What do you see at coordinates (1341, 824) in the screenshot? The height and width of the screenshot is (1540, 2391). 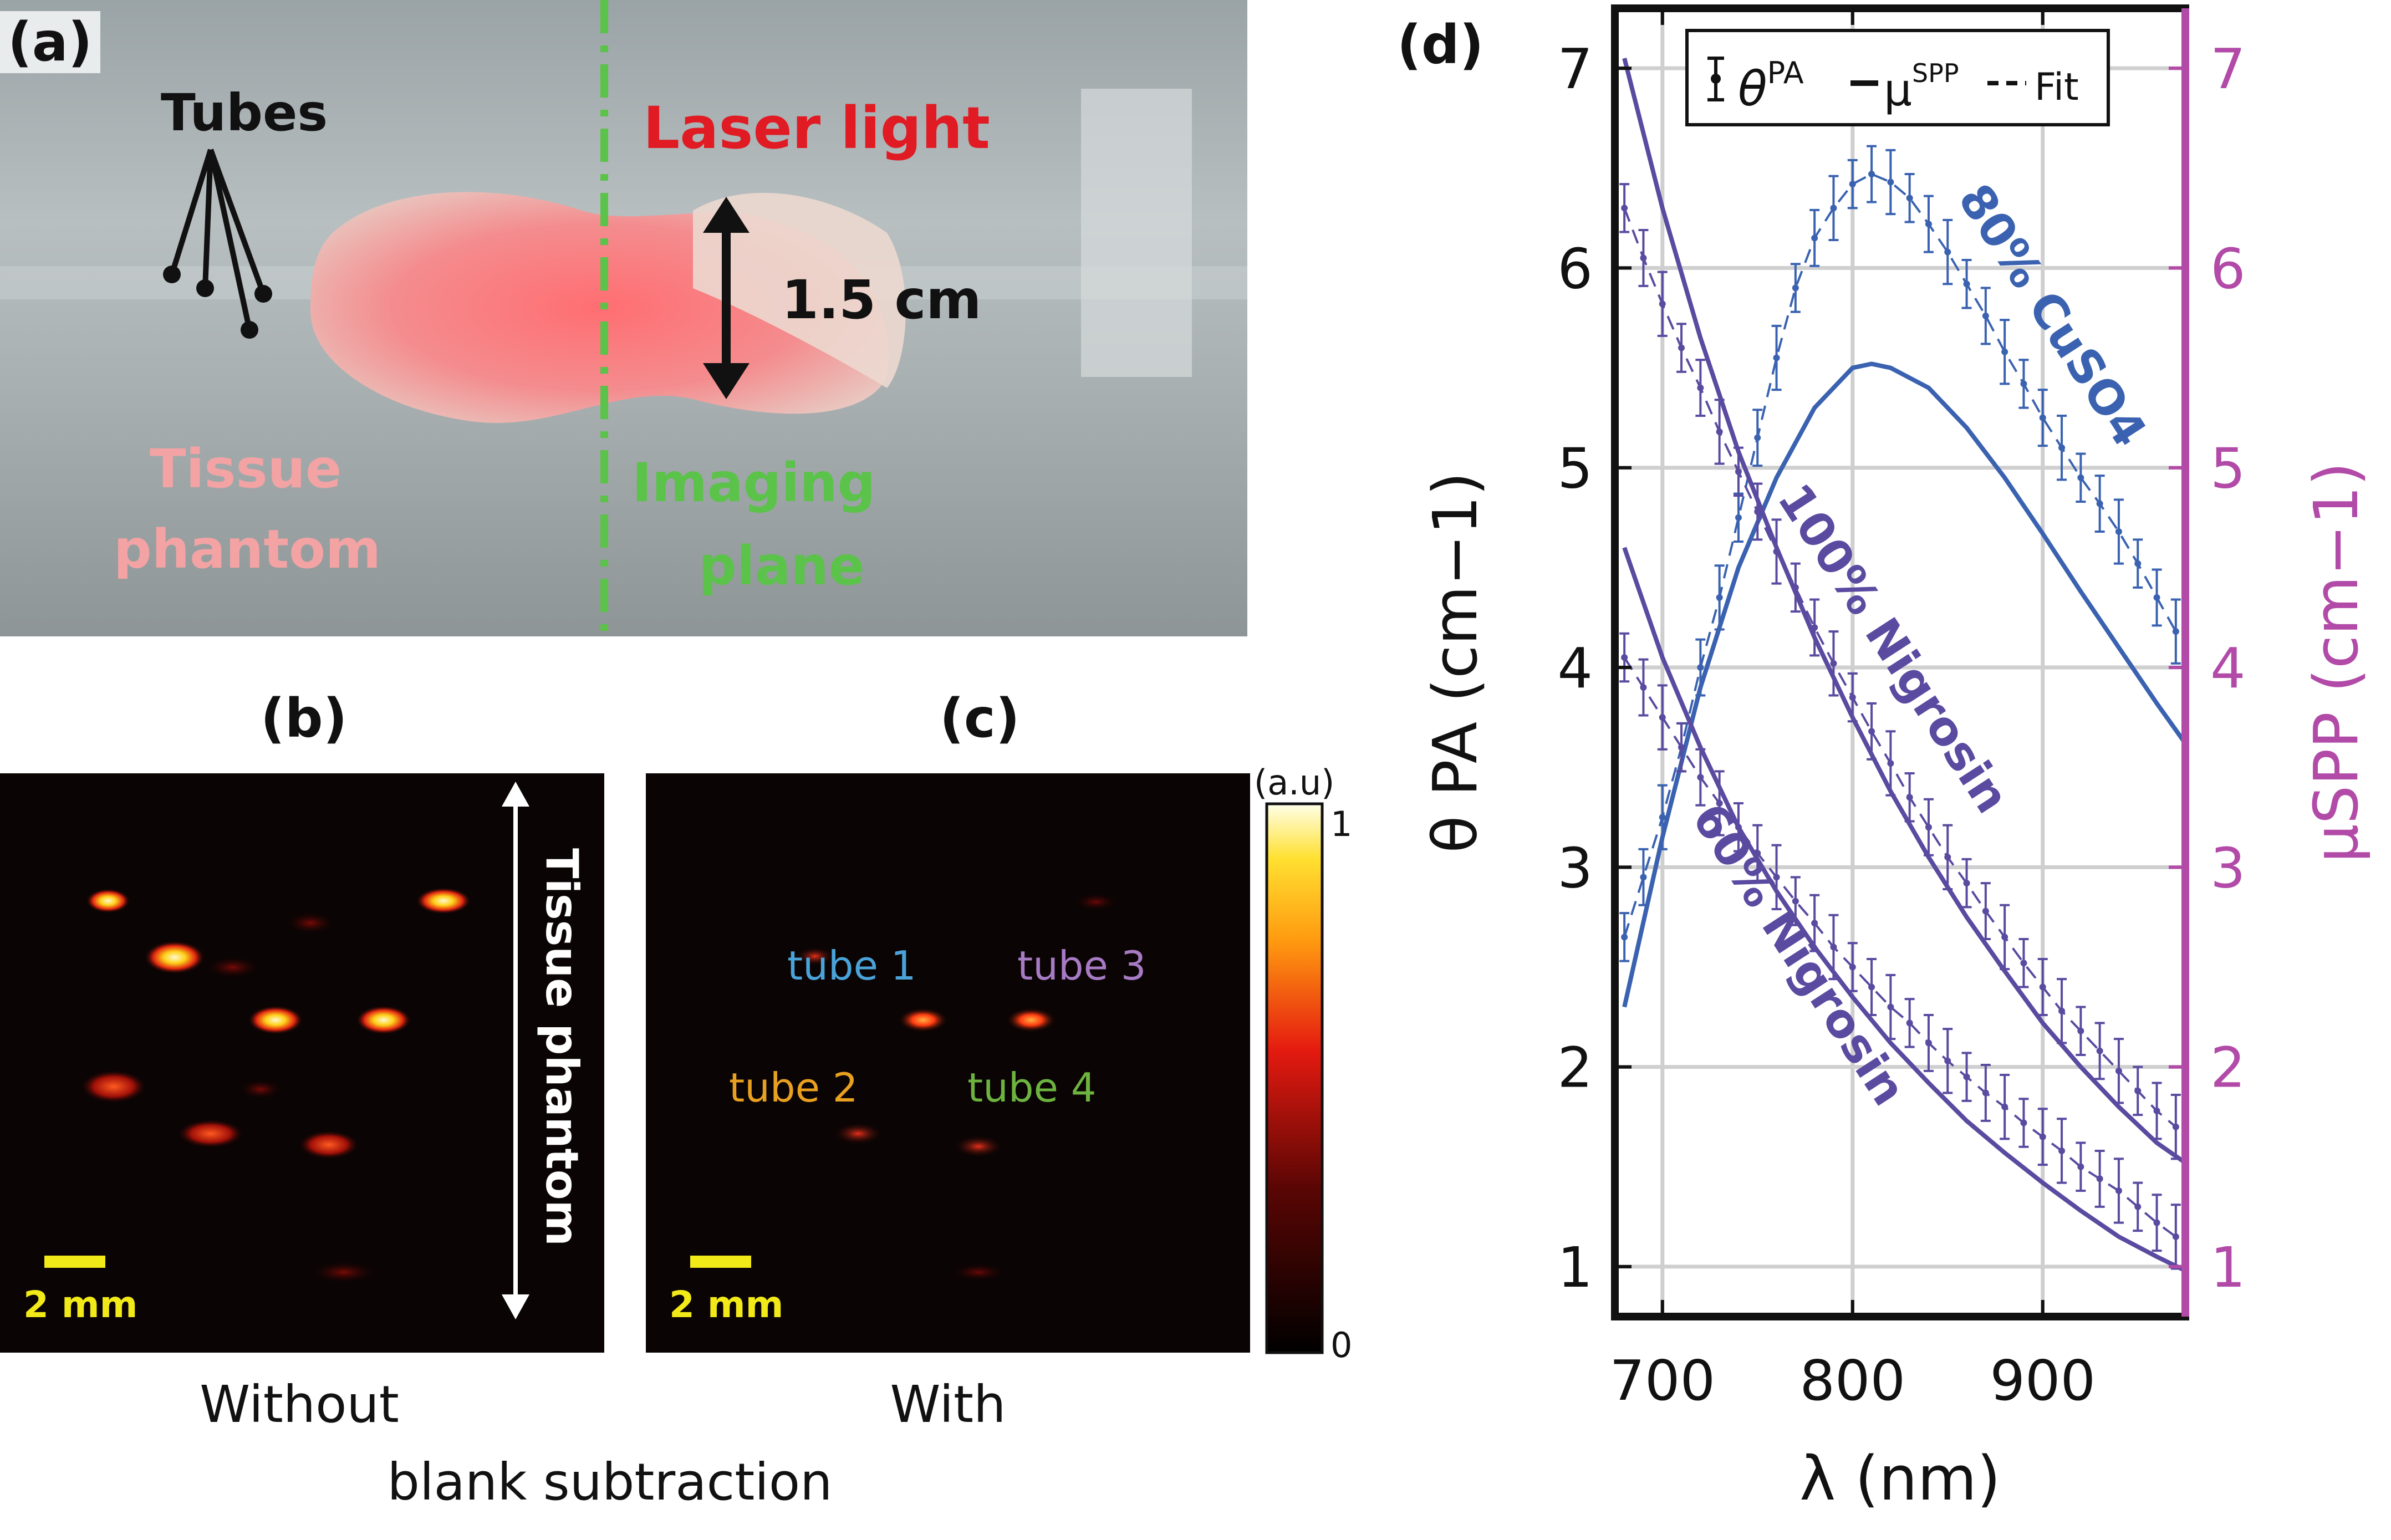 I see `colorbar-max: 1` at bounding box center [1341, 824].